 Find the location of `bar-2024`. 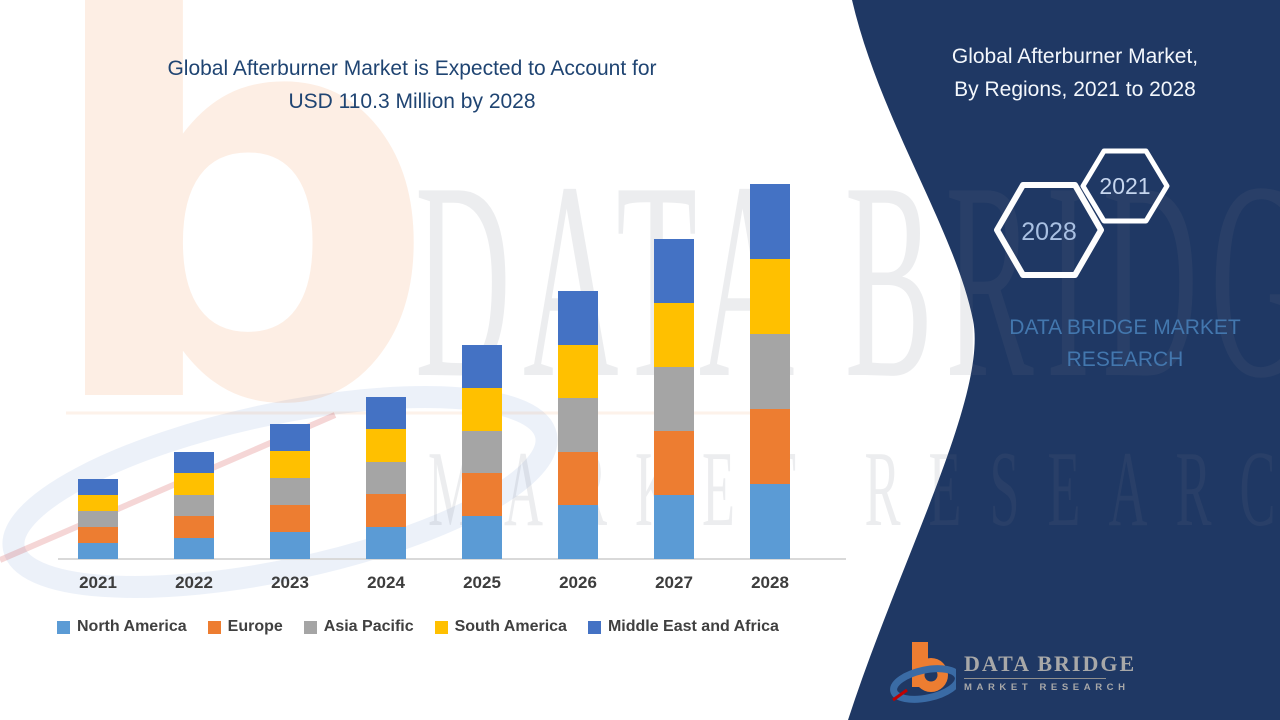

bar-2024 is located at coordinates (386, 478).